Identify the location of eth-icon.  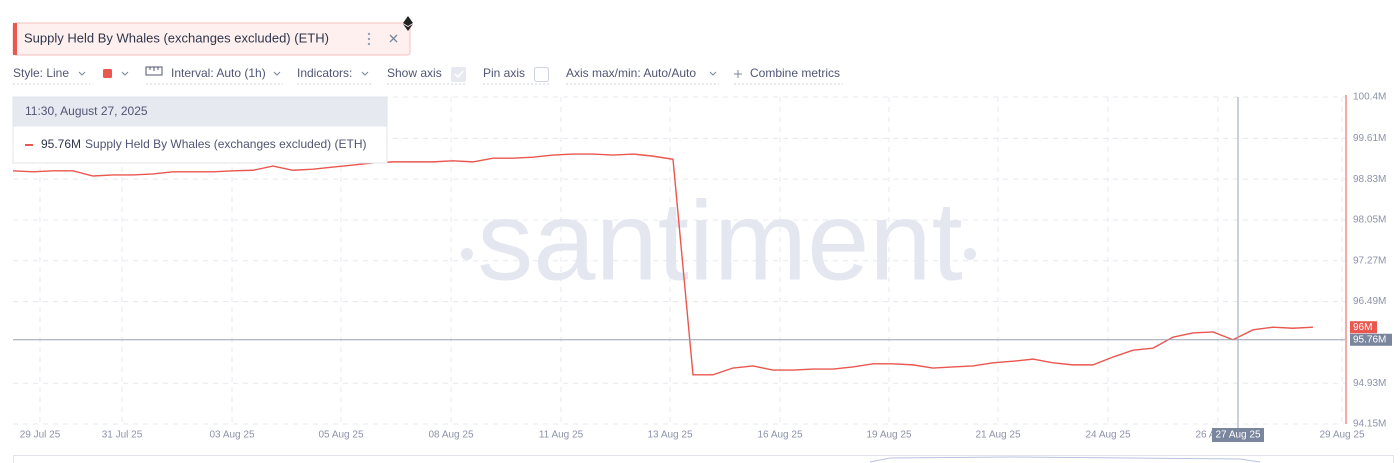
(408, 23).